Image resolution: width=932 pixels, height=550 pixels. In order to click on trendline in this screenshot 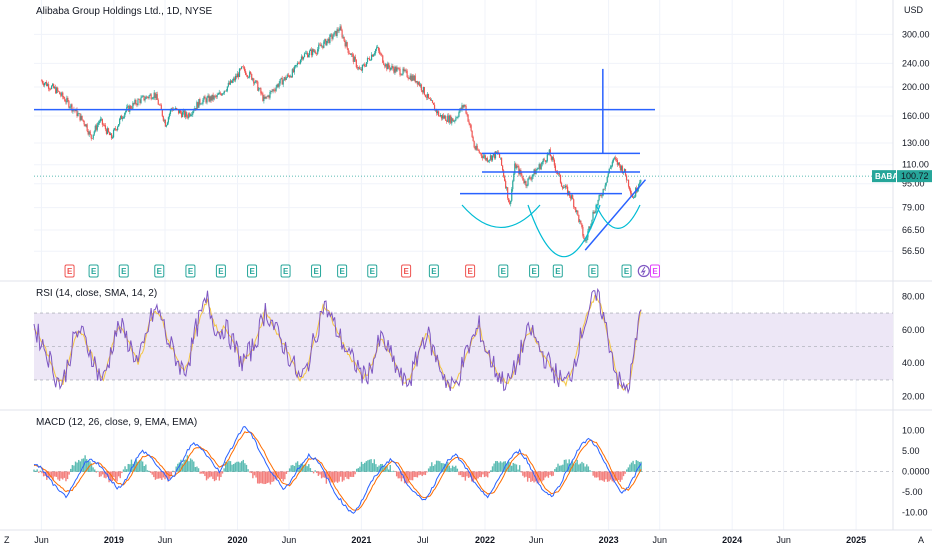, I will do `click(615, 215)`.